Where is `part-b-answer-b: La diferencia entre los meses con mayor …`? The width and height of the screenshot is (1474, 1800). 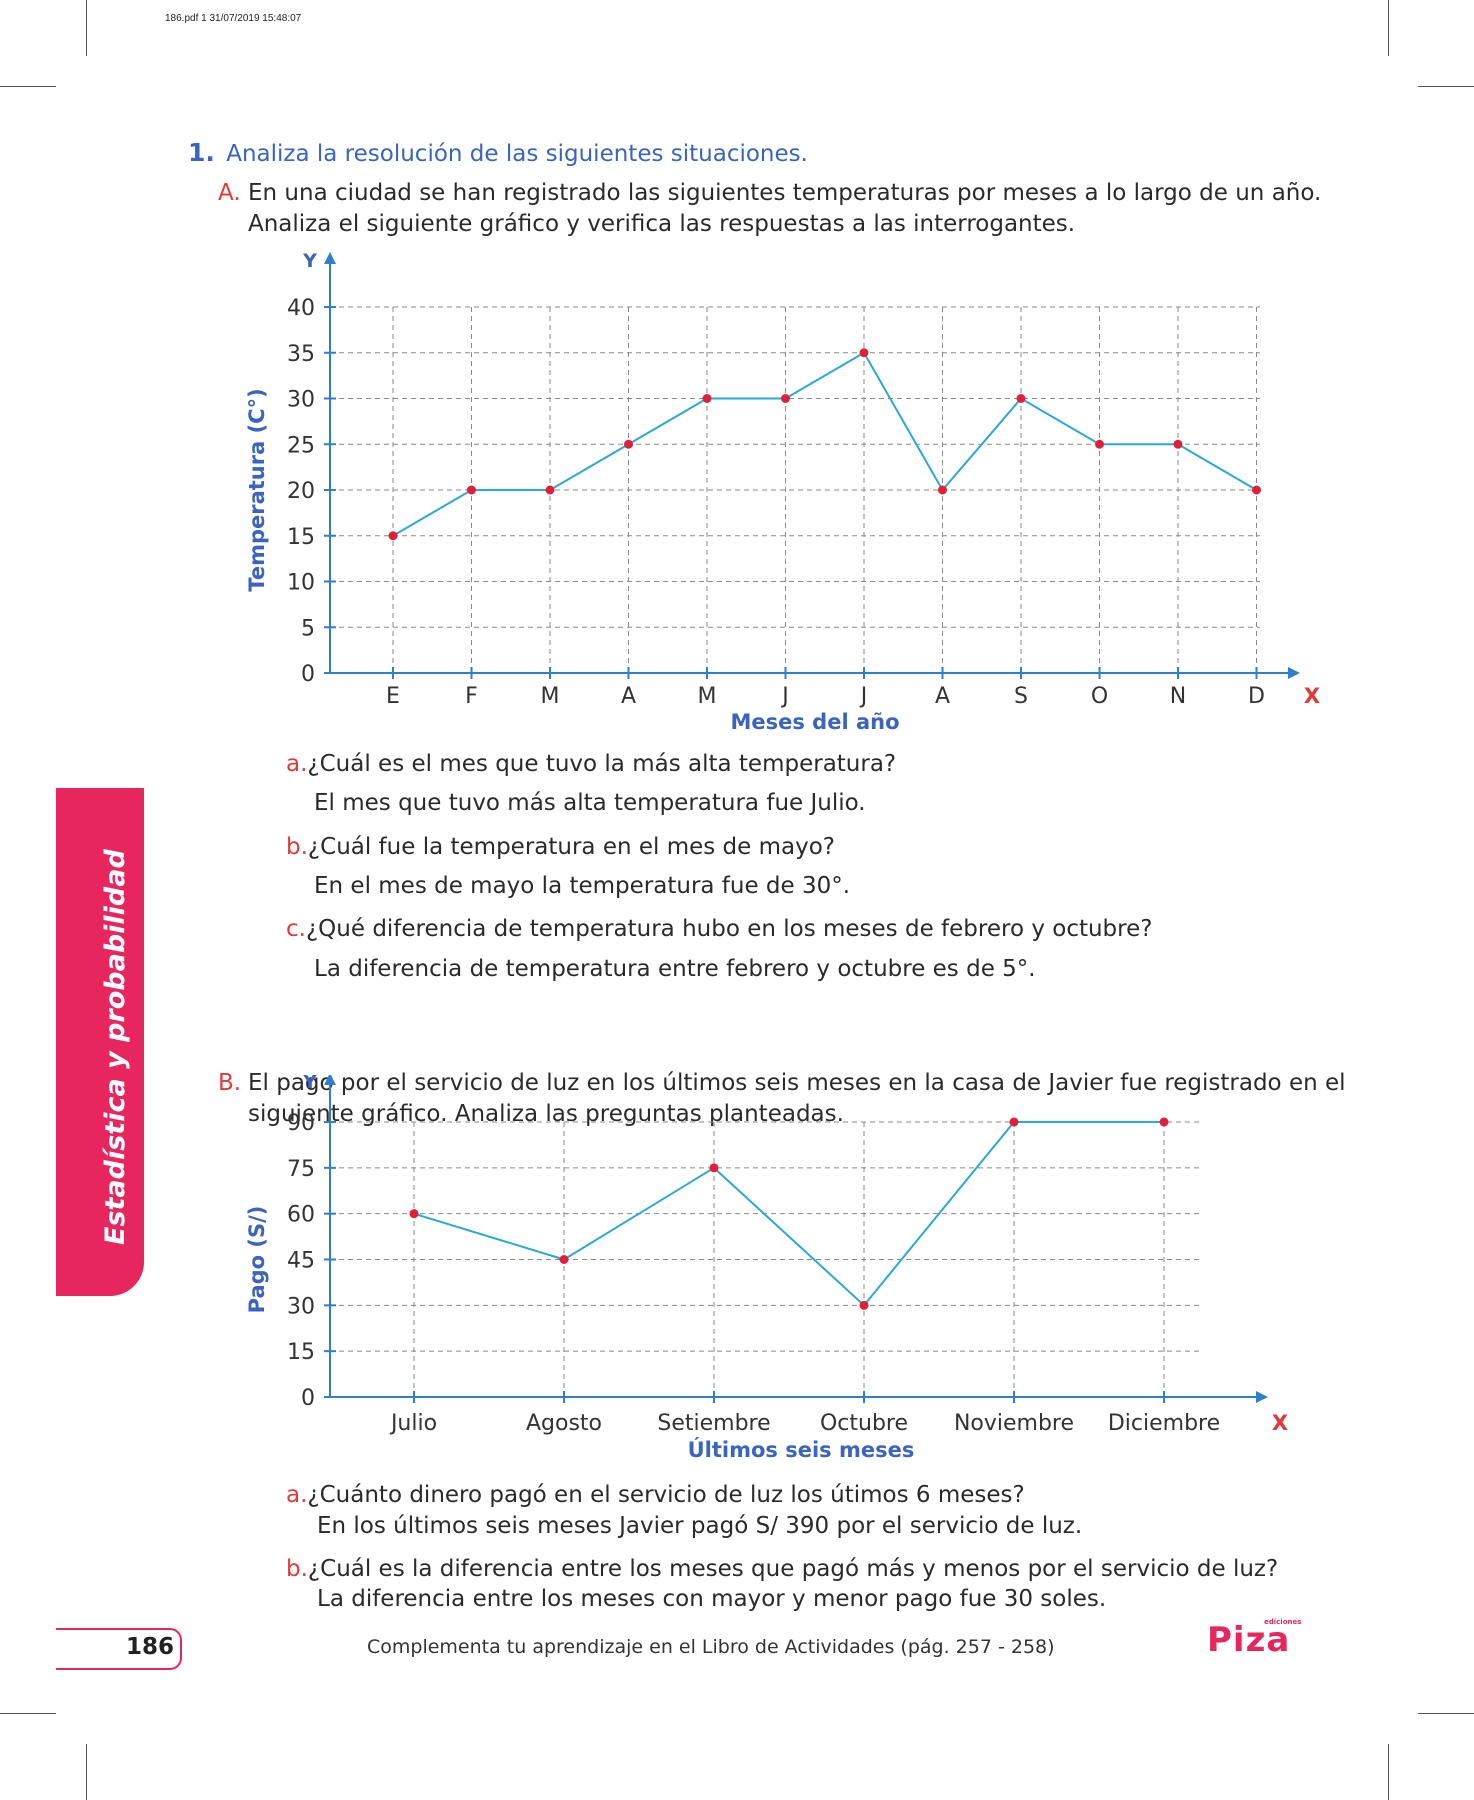
part-b-answer-b: La diferencia entre los meses con mayor … is located at coordinates (712, 1599).